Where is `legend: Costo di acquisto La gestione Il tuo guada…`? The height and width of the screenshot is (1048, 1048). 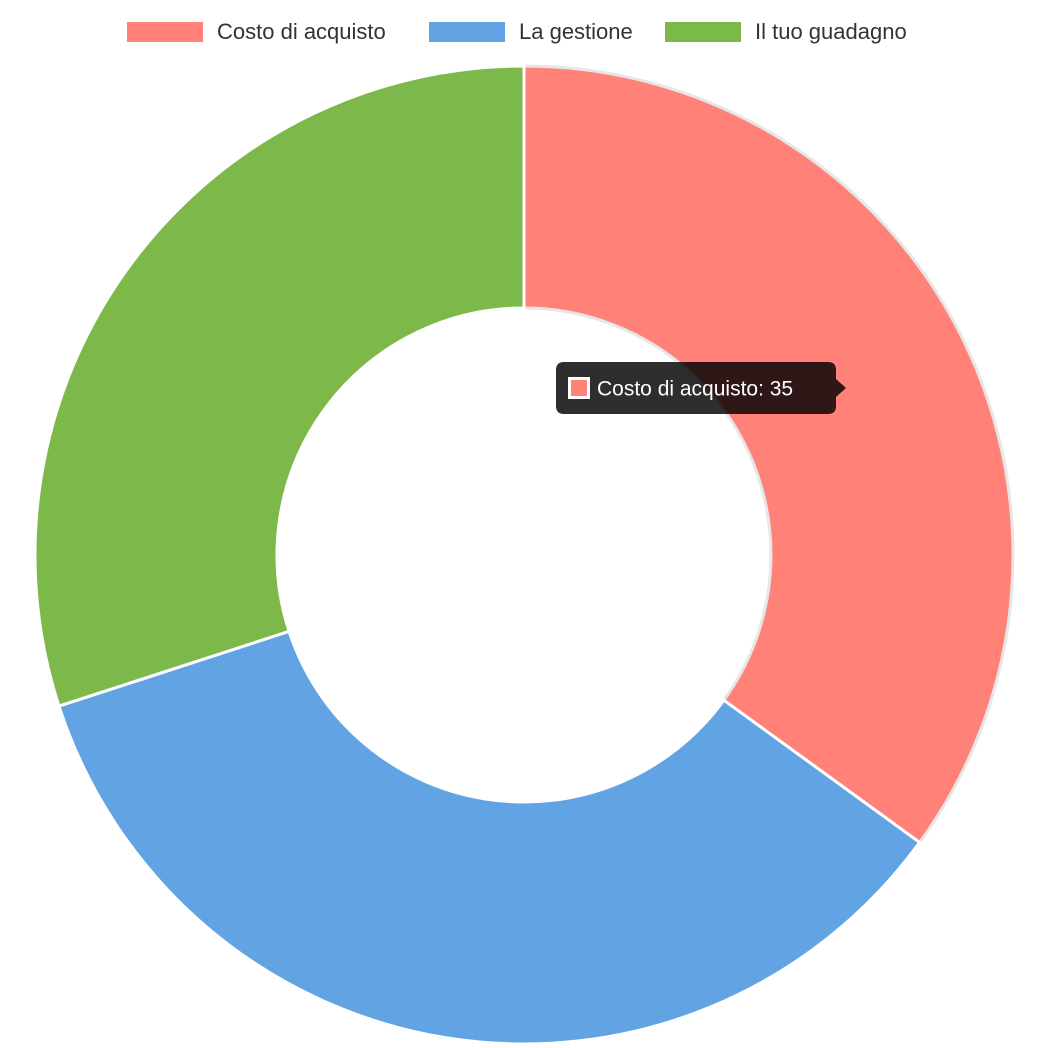
legend: Costo di acquisto La gestione Il tuo guada… is located at coordinates (517, 31).